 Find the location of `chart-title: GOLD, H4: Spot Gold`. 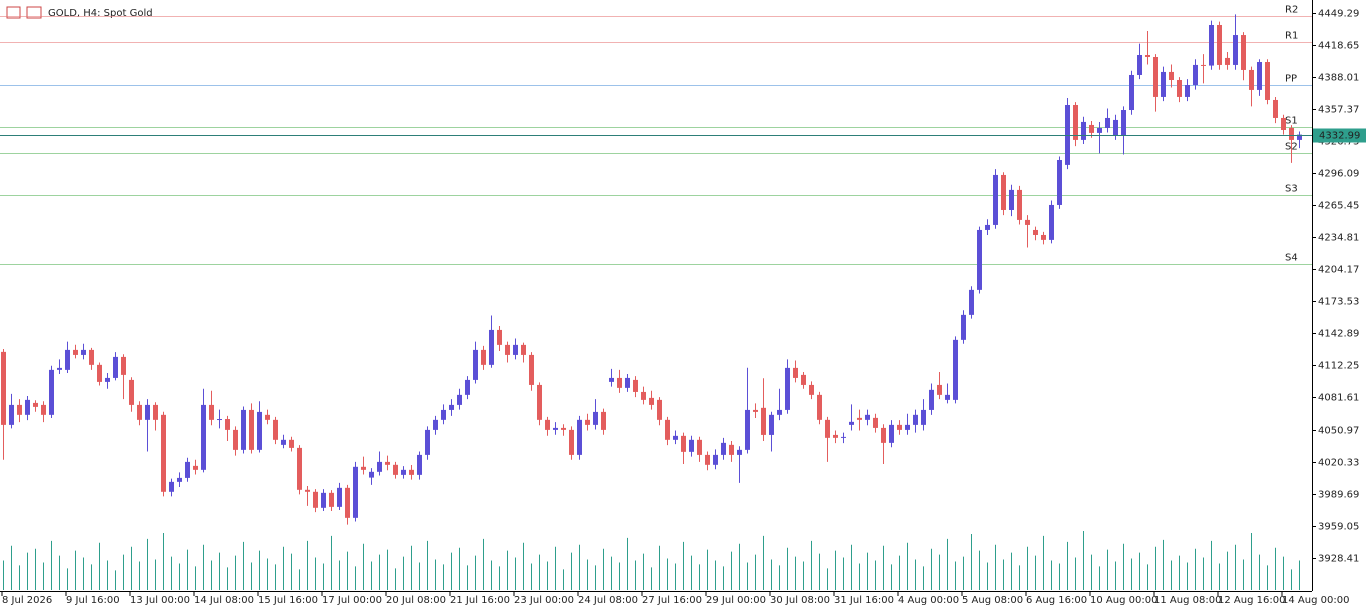

chart-title: GOLD, H4: Spot Gold is located at coordinates (100, 13).